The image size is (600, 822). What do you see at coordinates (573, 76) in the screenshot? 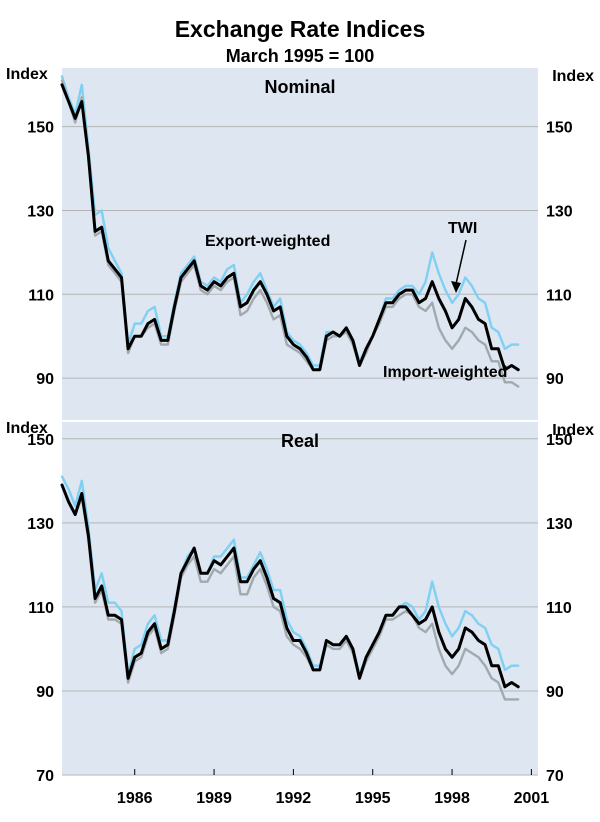
I see `nominal-y-unit-right: Index` at bounding box center [573, 76].